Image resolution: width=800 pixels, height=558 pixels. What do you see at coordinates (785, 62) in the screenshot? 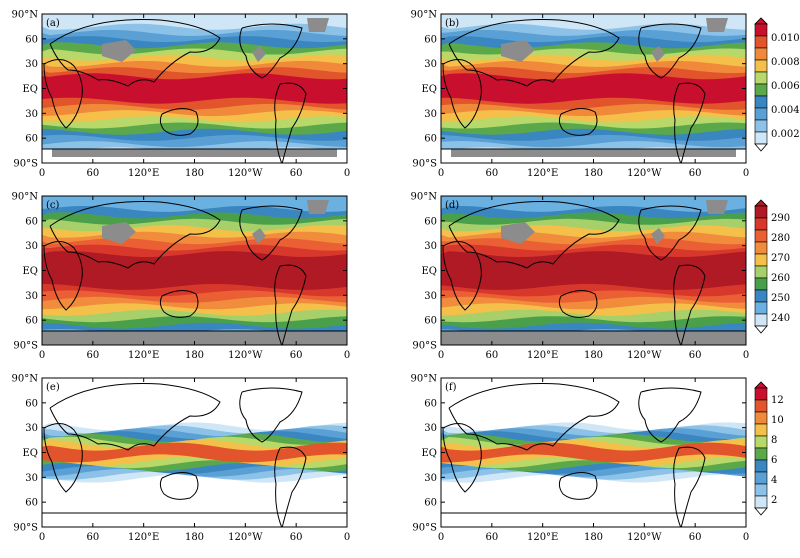
I see `colorbar-tick-label: 0.008` at bounding box center [785, 62].